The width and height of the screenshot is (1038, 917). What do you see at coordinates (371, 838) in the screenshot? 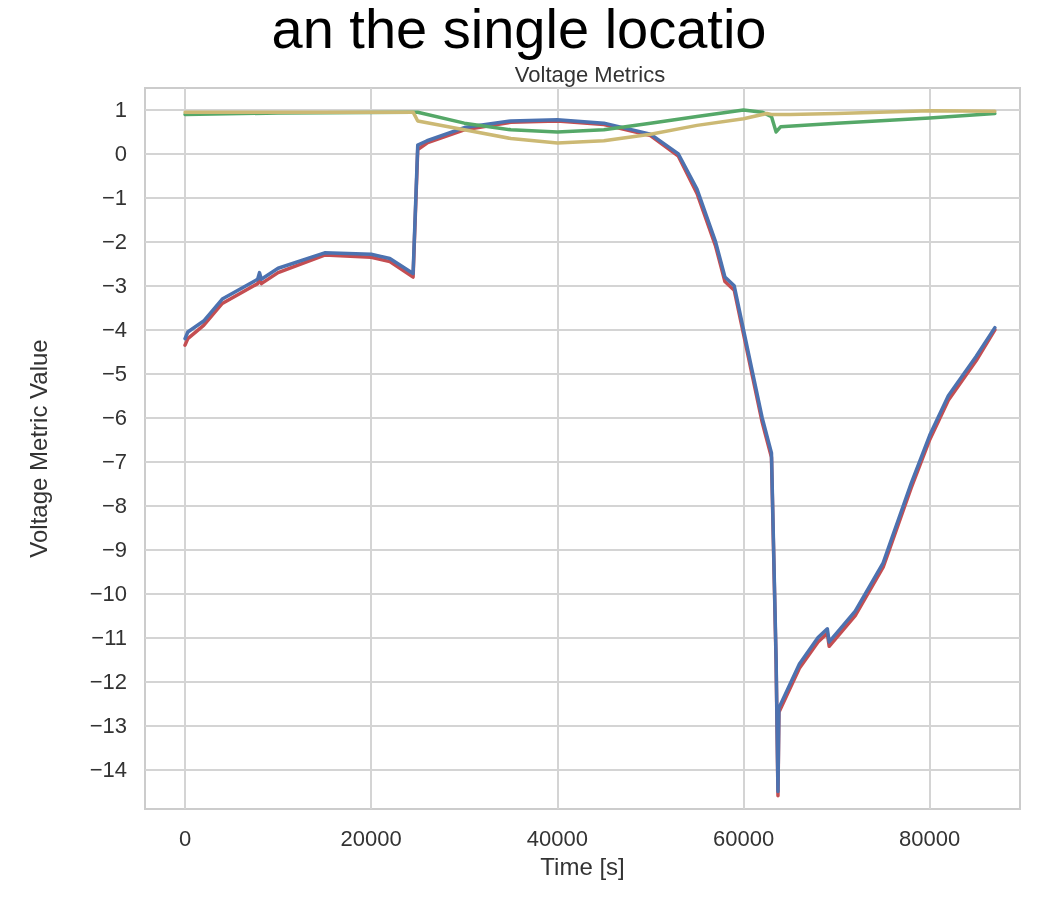
I see `x-tick-label: 20000` at bounding box center [371, 838].